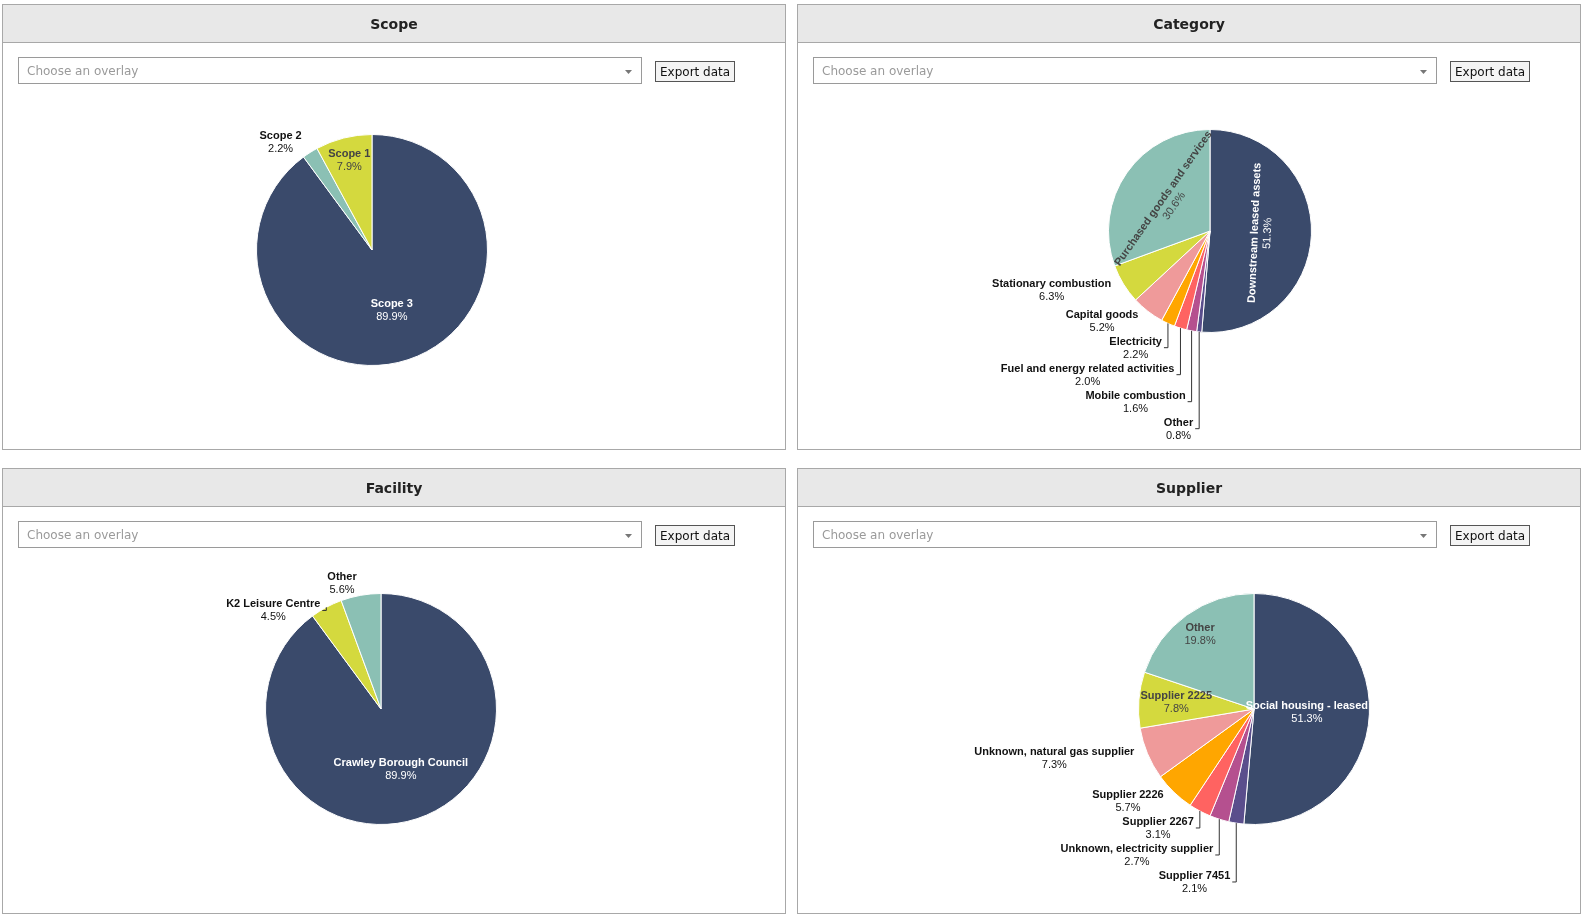 Image resolution: width=1582 pixels, height=914 pixels. I want to click on slice-label: Scope 2, so click(280, 135).